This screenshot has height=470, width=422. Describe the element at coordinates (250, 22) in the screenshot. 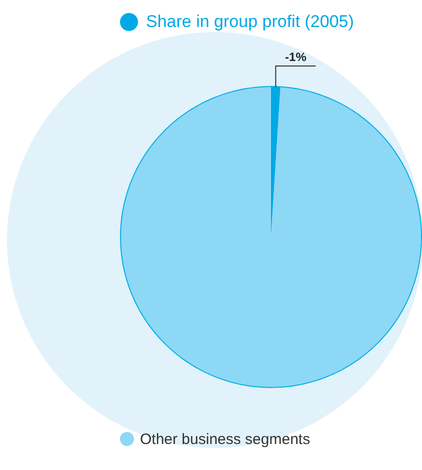

I see `chart-title: Share in group profit (2005)` at that location.